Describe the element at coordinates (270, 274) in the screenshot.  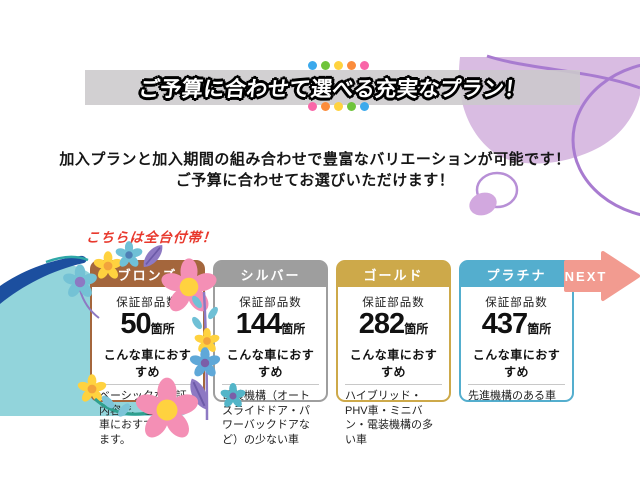
I see `plan-name: シルバー` at that location.